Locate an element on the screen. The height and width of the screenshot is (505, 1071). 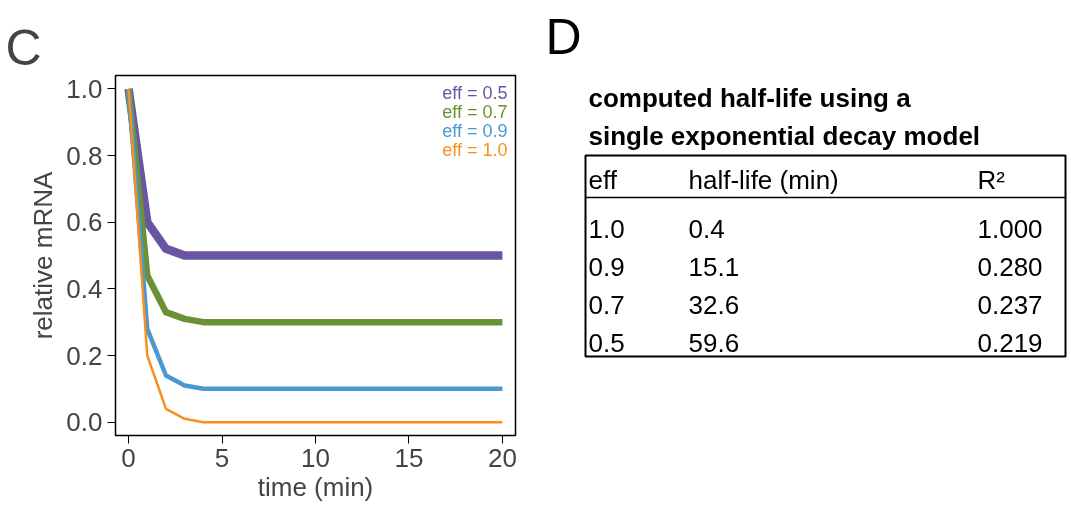
text: 0.4 is located at coordinates (706, 228).